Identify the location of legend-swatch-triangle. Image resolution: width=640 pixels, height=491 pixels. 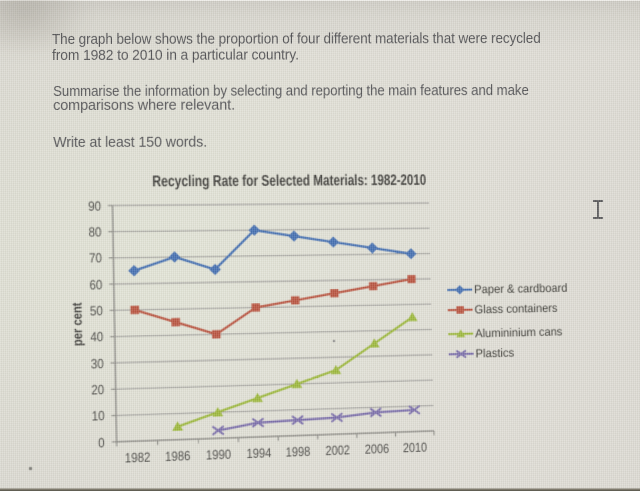
(461, 334).